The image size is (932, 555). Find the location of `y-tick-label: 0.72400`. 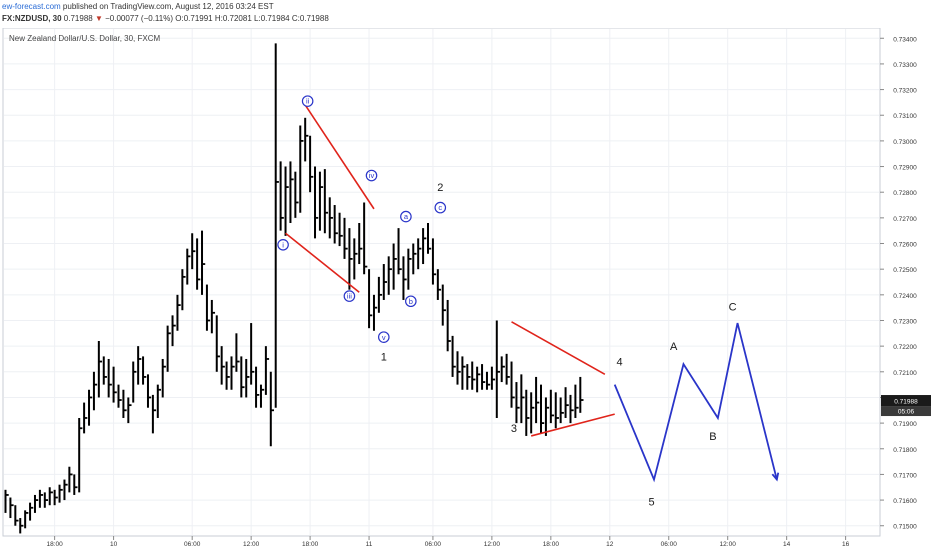

y-tick-label: 0.72400 is located at coordinates (905, 296).